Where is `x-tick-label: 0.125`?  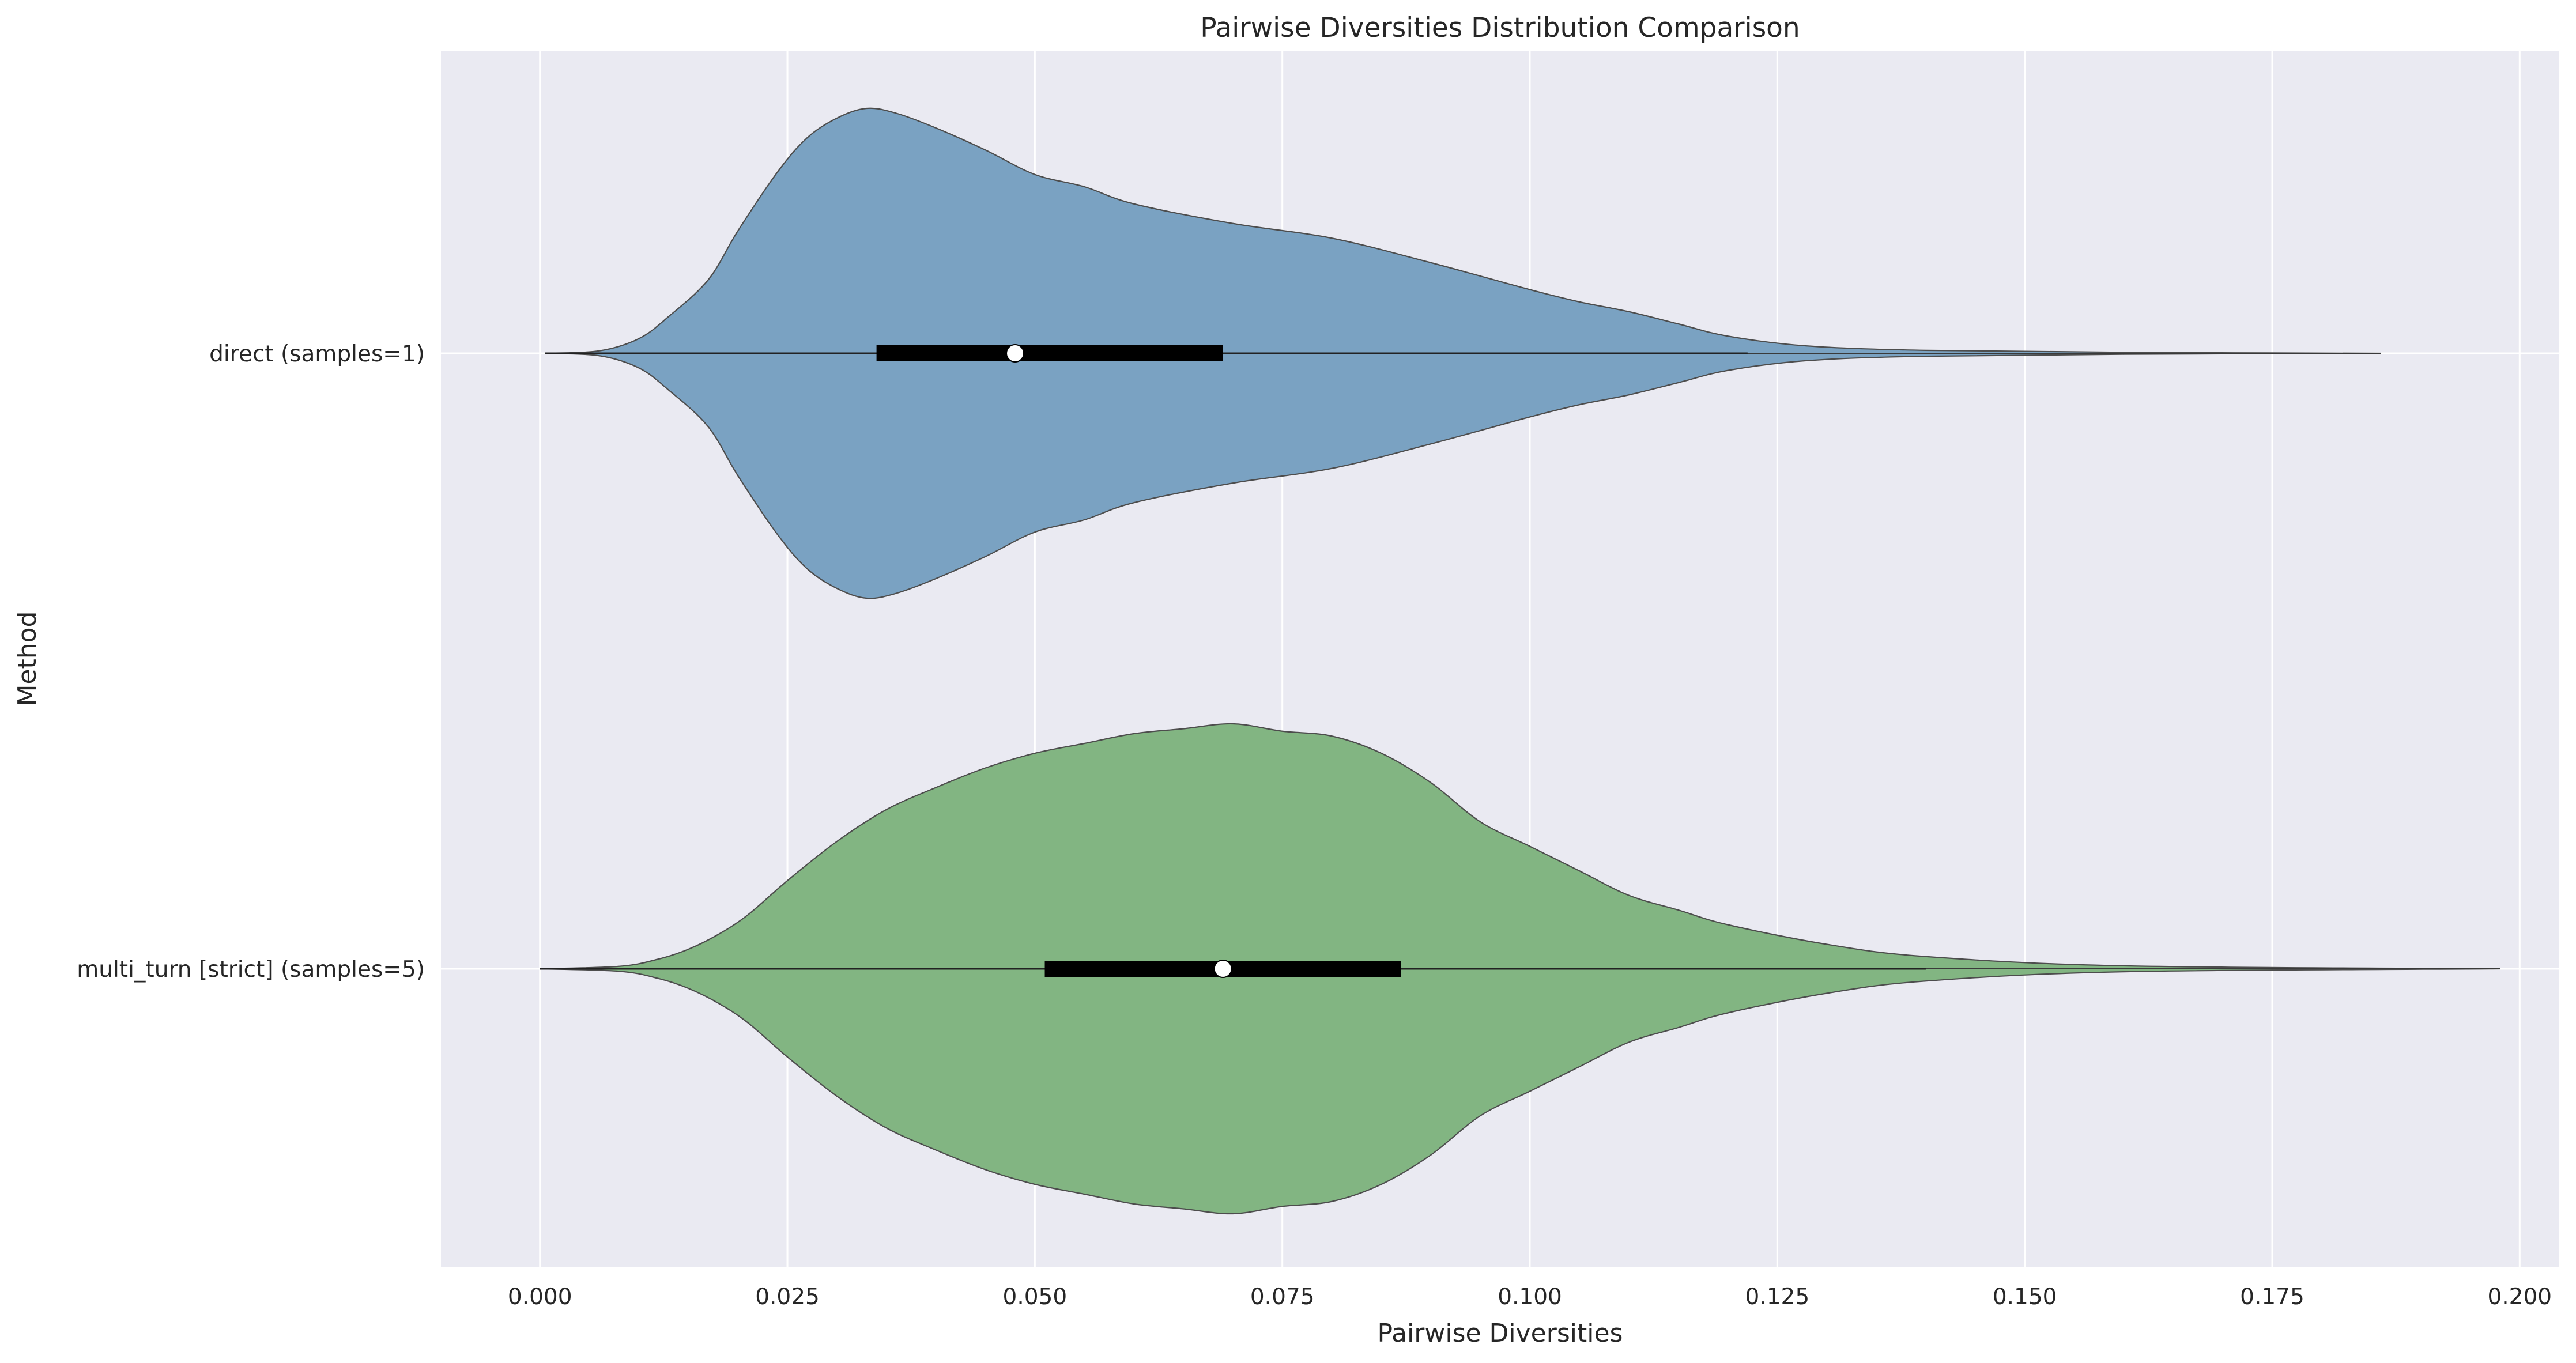
x-tick-label: 0.125 is located at coordinates (1777, 1297).